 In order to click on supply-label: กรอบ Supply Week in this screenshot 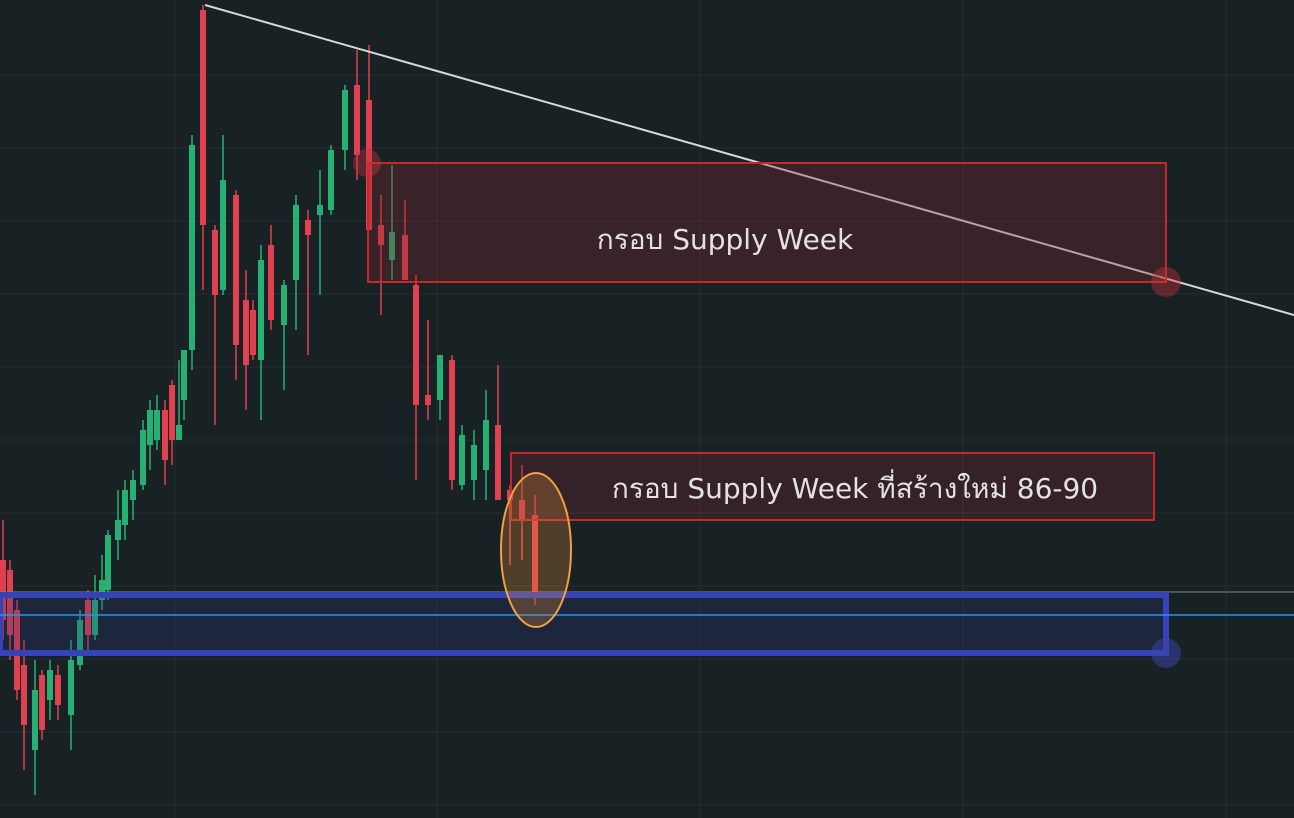, I will do `click(725, 239)`.